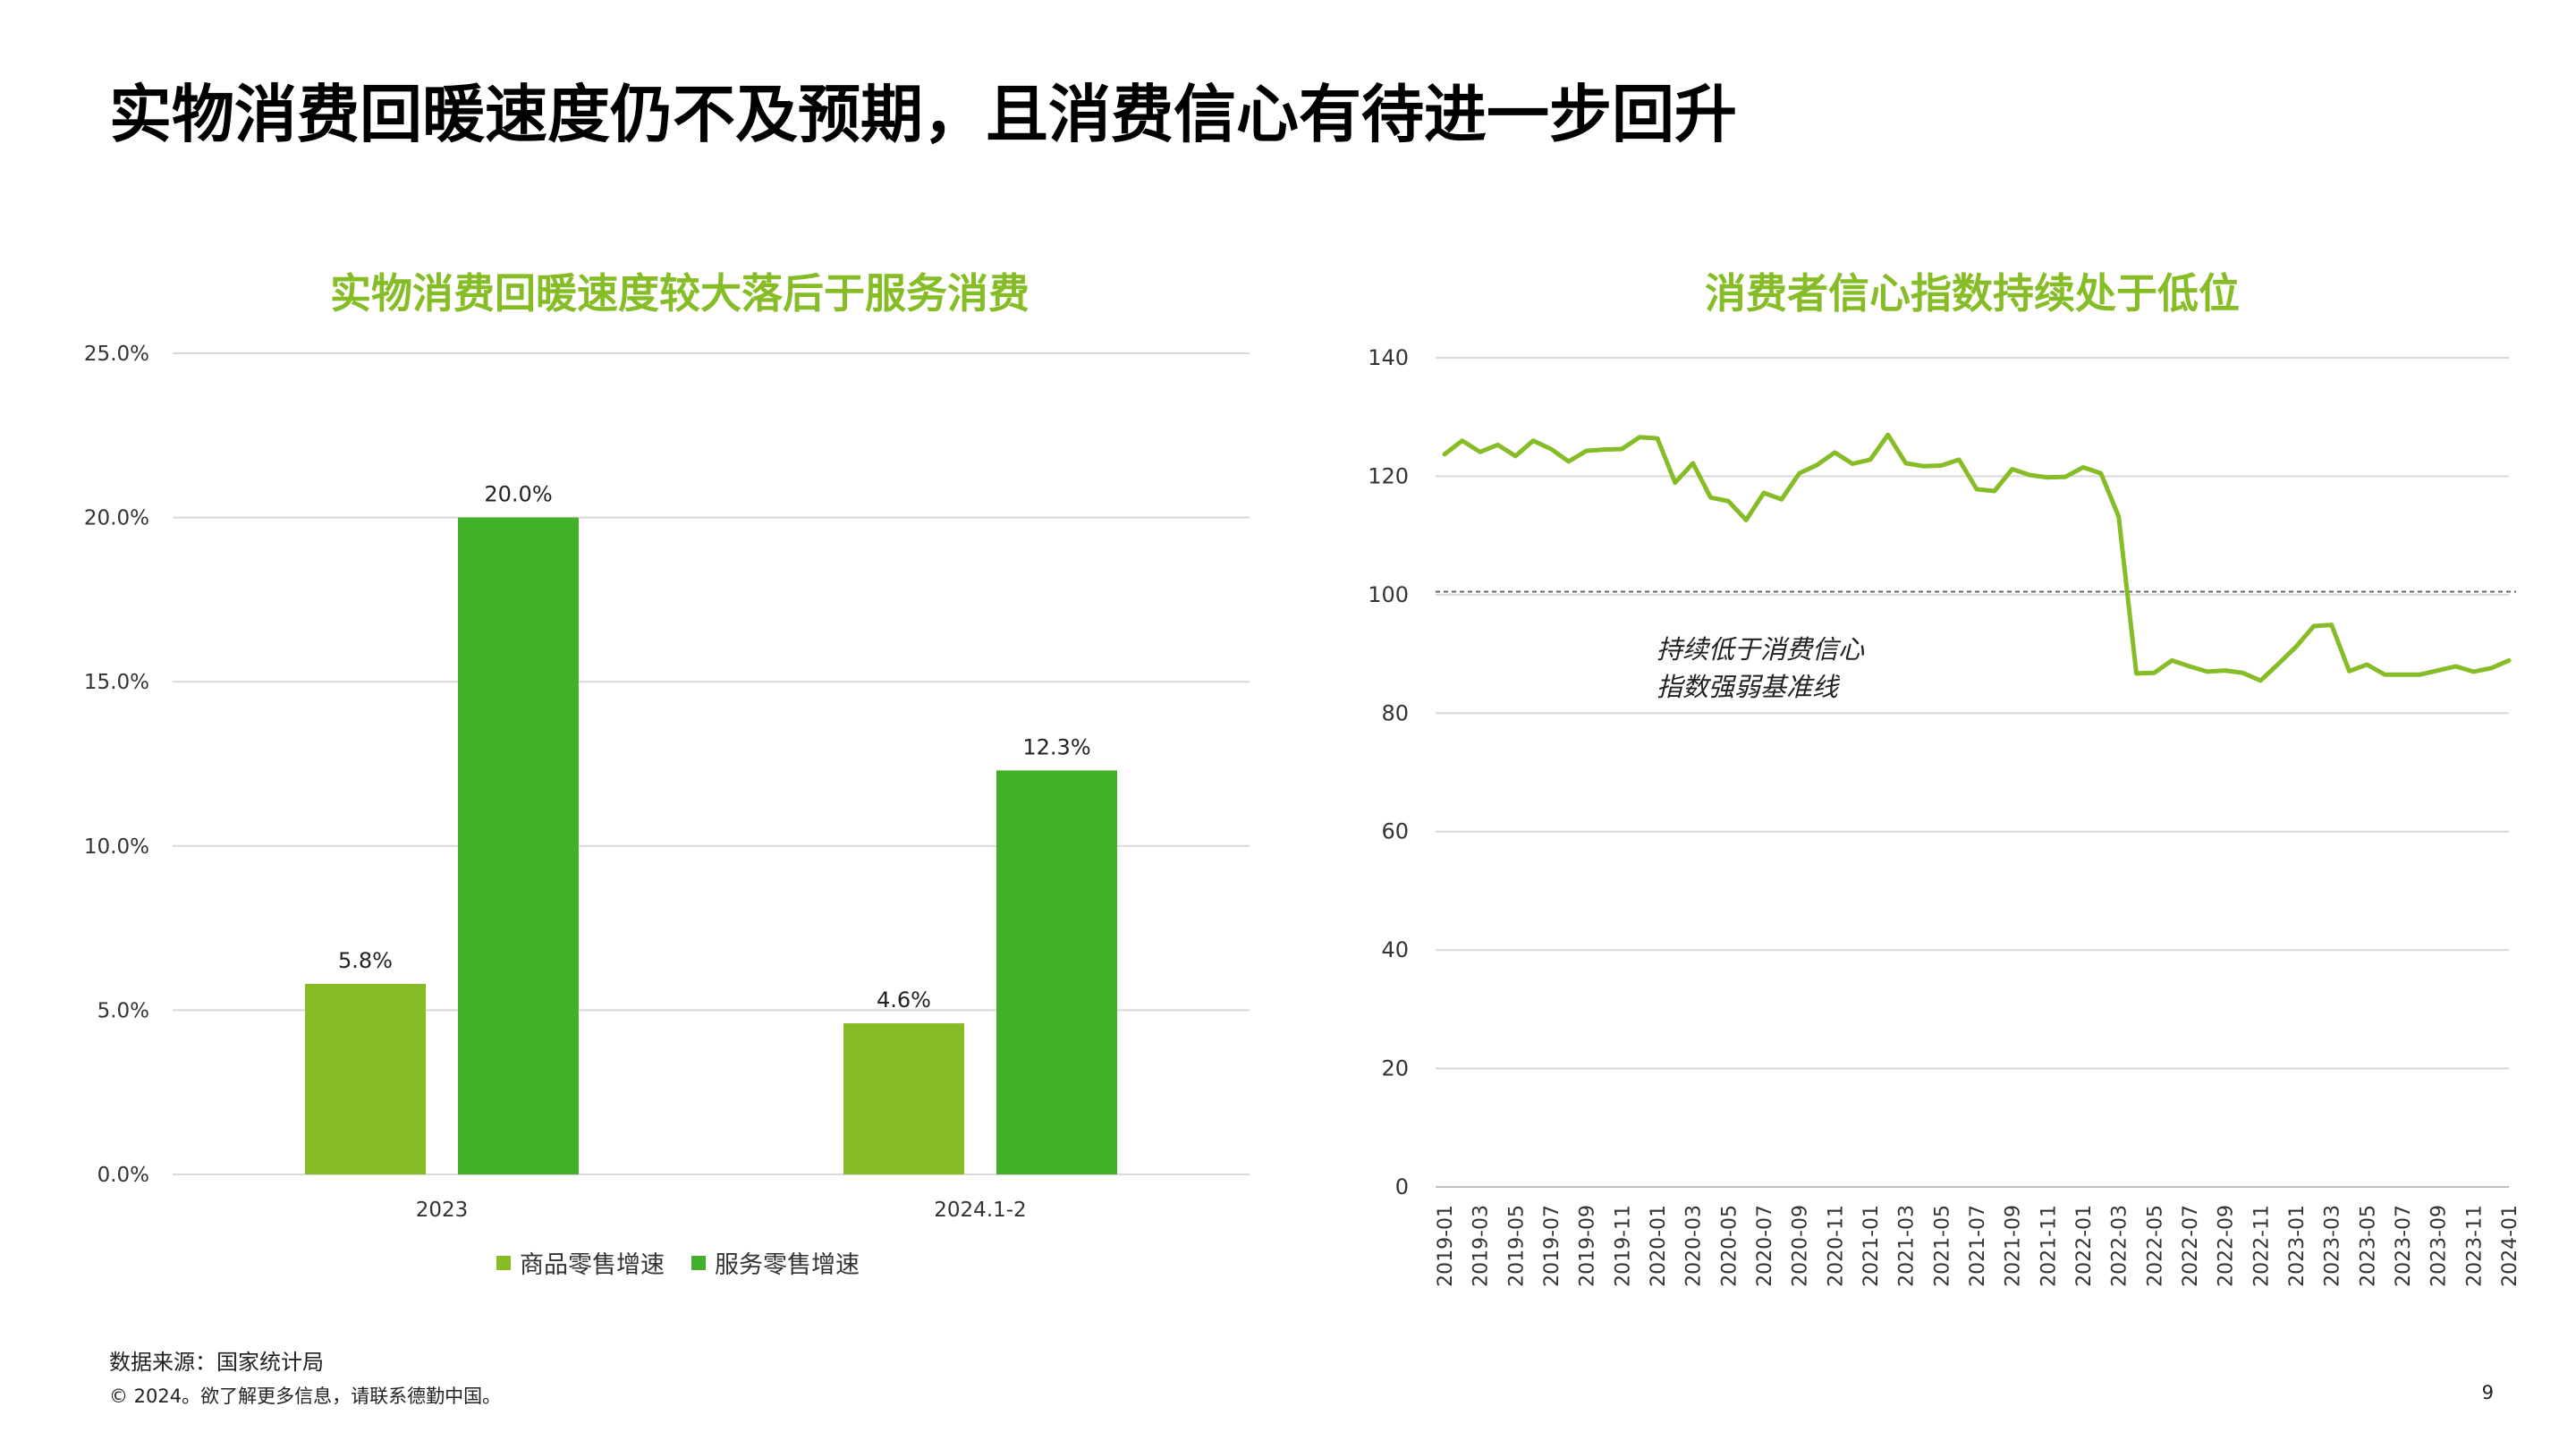 Image resolution: width=2576 pixels, height=1449 pixels. I want to click on y-tick-label: 15.0%, so click(116, 682).